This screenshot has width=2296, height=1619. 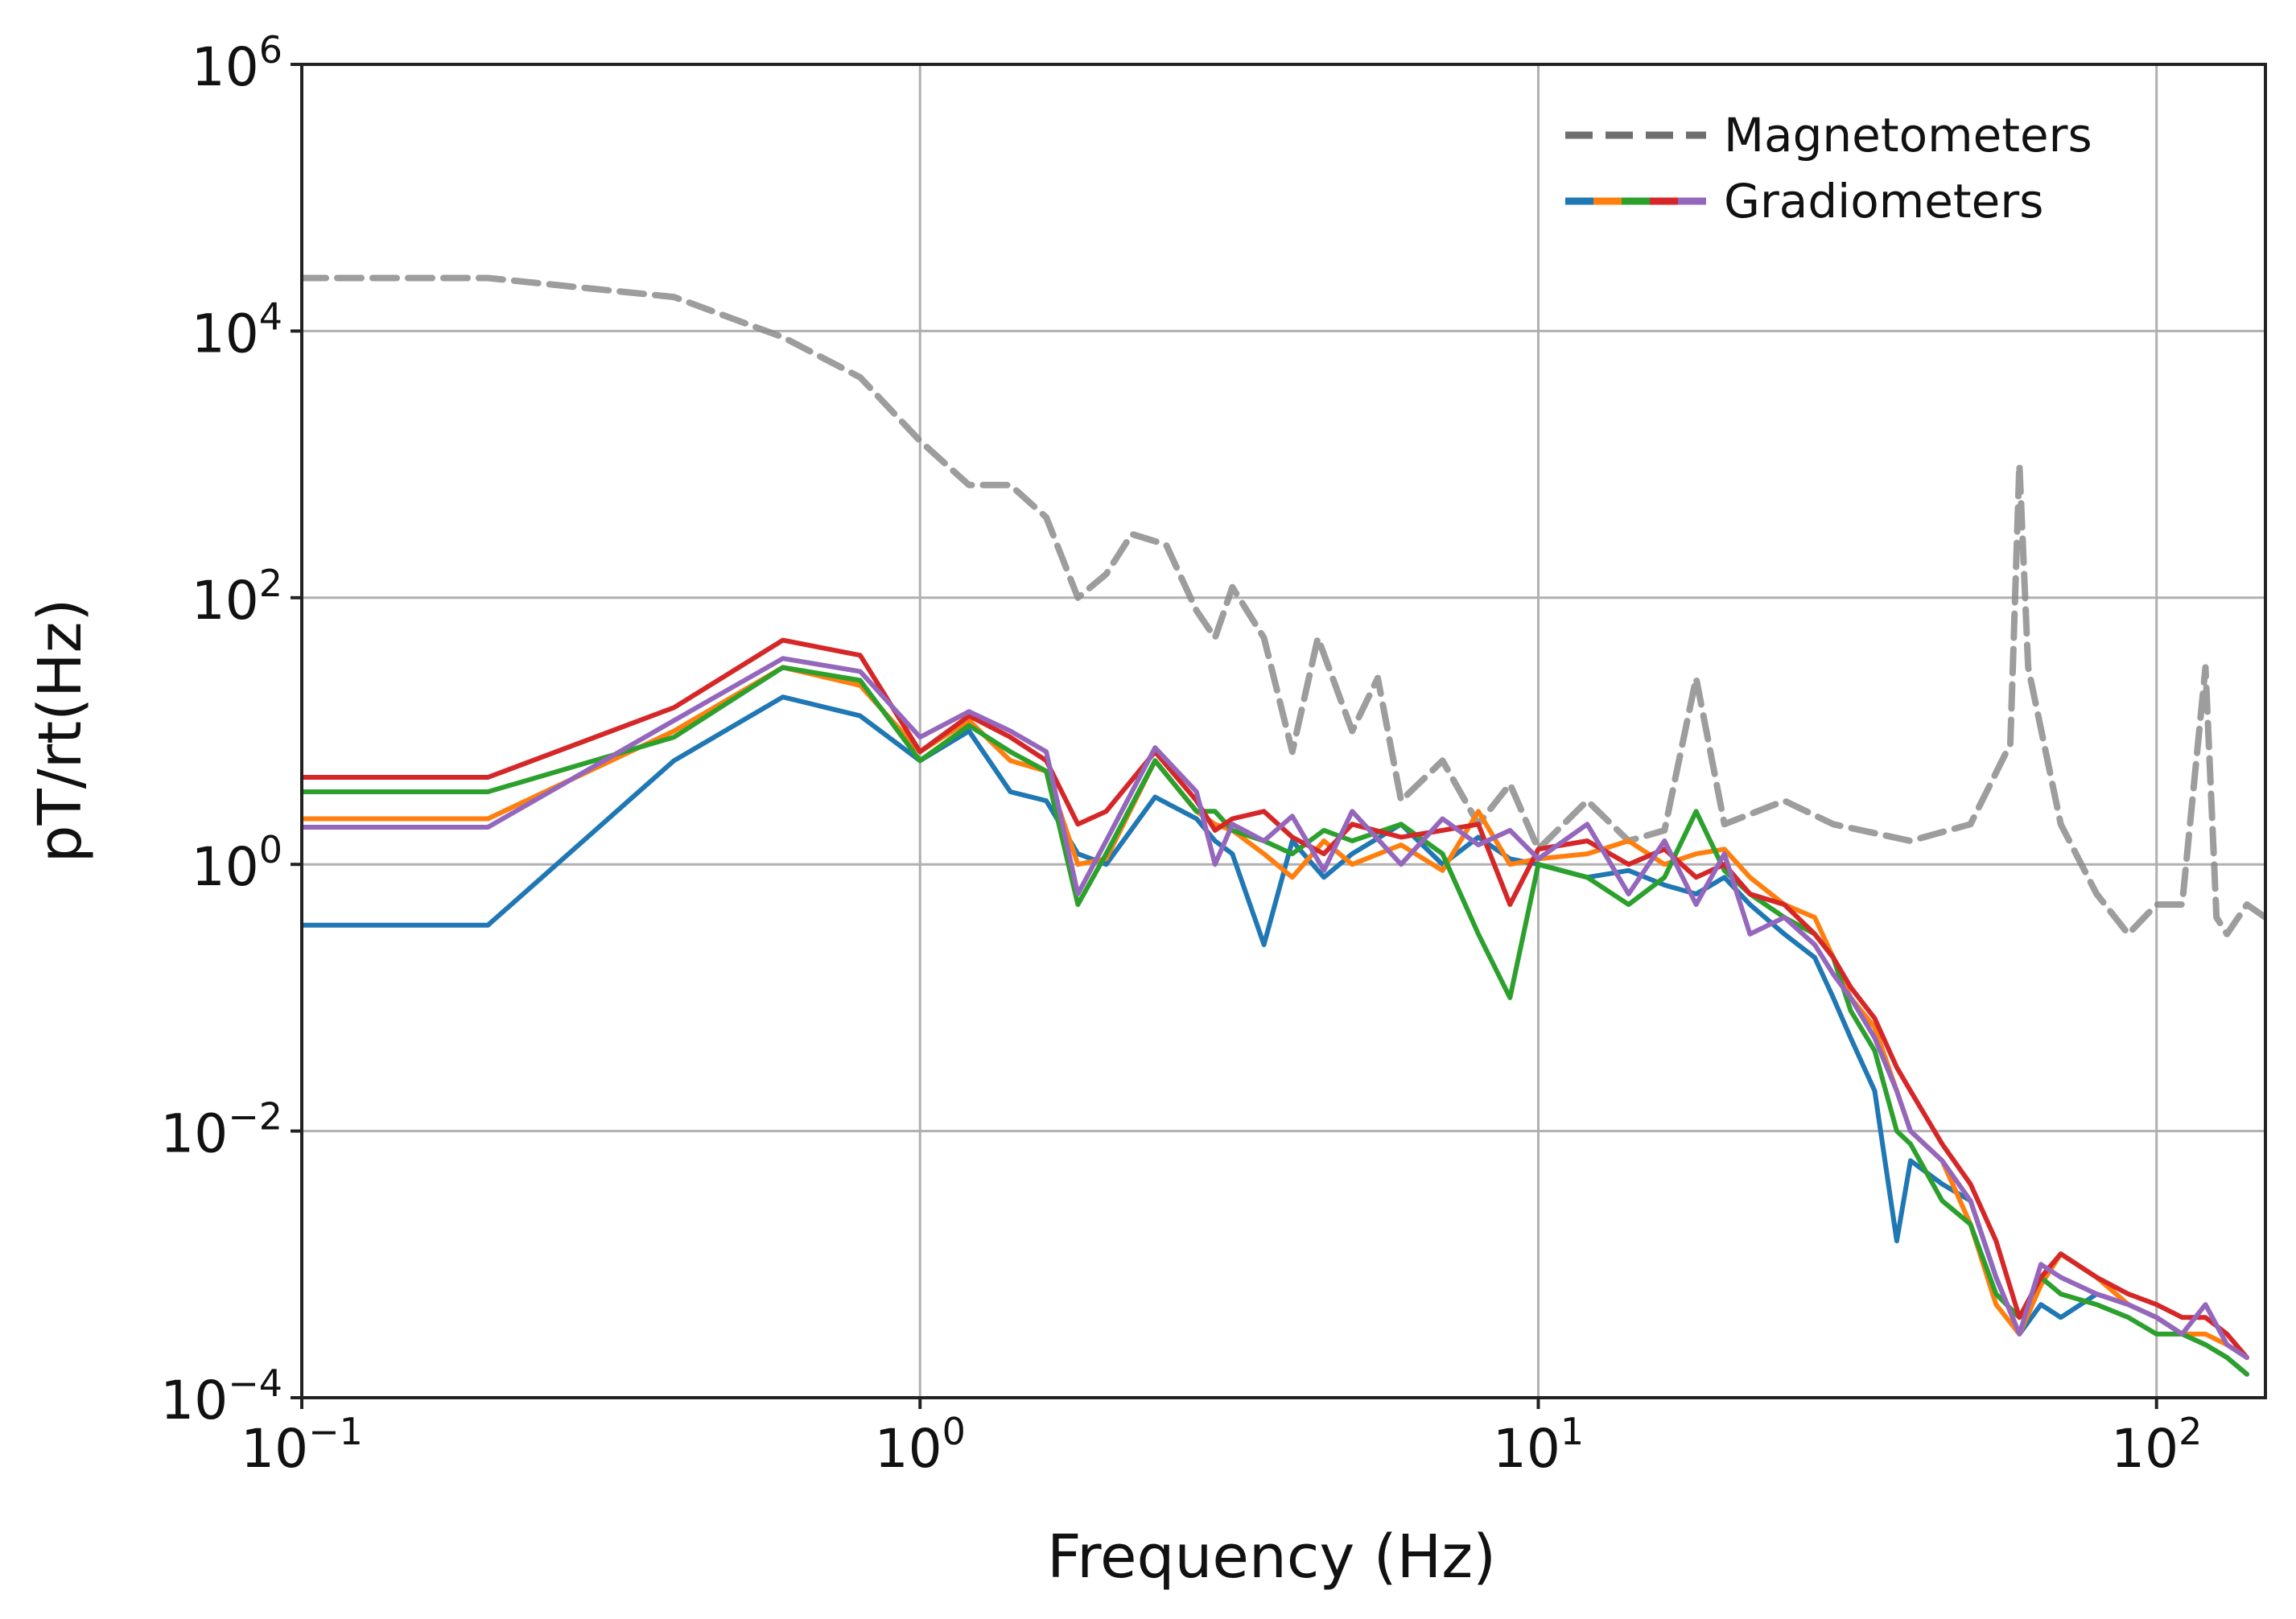 I want to click on x-tick-label: 10¹, so click(x=1538, y=1445).